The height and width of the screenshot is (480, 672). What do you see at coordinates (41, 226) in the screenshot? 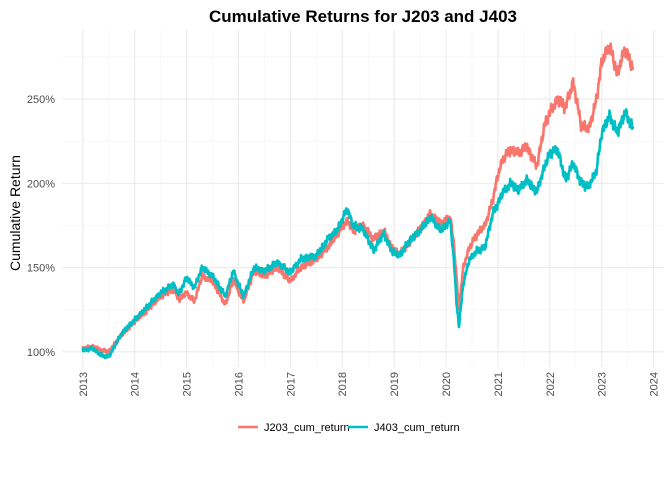
I see `y-axis-tick-labels: 100% 150% 200% 250%` at bounding box center [41, 226].